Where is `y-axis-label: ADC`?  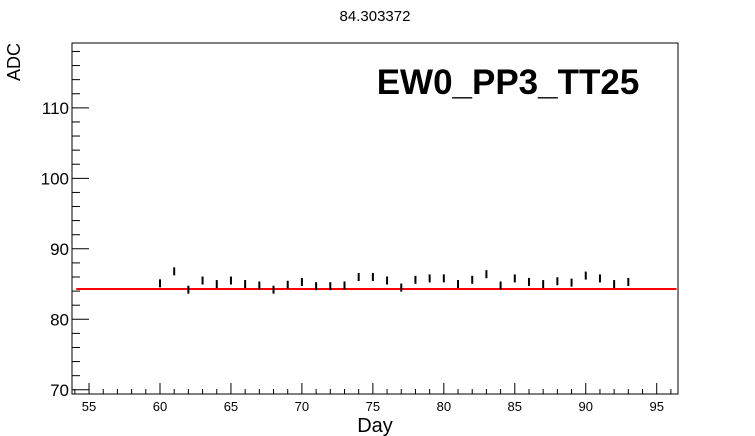 y-axis-label: ADC is located at coordinates (14, 62).